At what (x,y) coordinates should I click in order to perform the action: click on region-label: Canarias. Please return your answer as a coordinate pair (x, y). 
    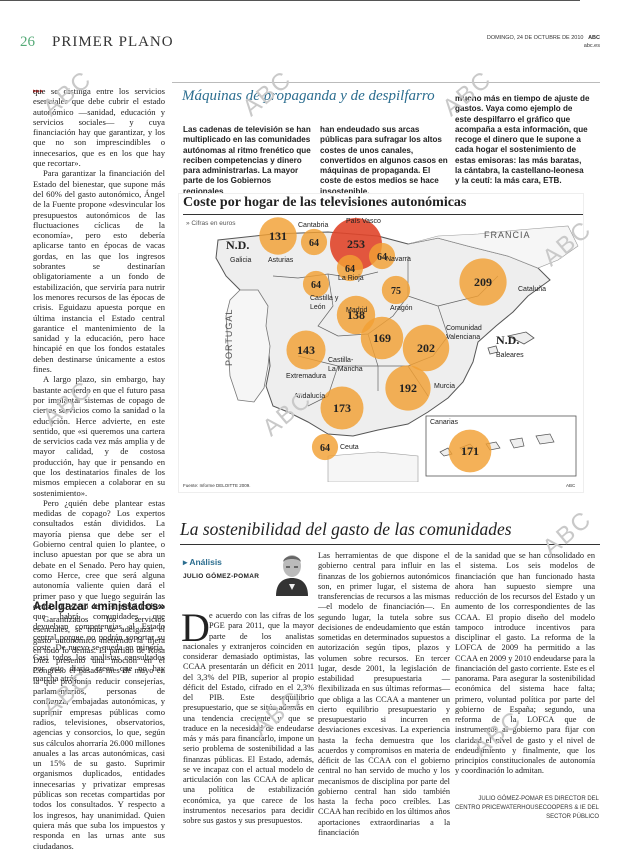
    Looking at the image, I should click on (444, 422).